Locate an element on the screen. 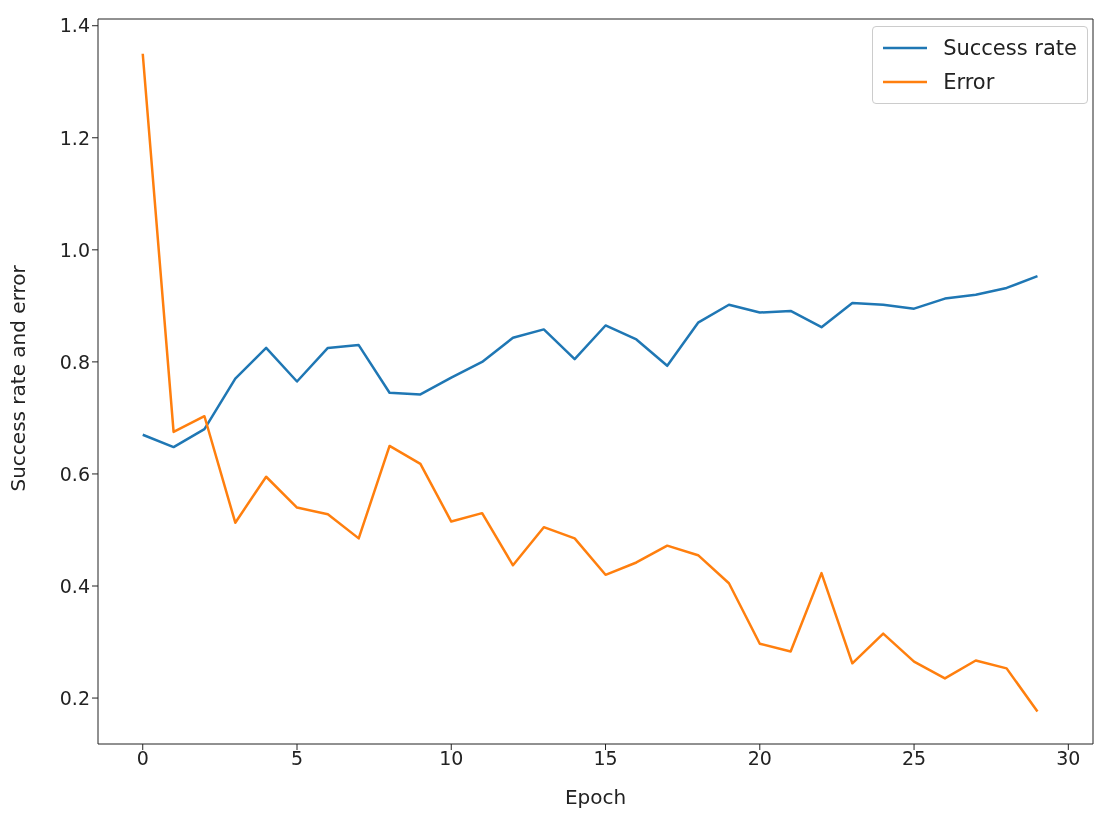 This screenshot has width=1103, height=832. y-tick-label: 1.4 is located at coordinates (74, 25).